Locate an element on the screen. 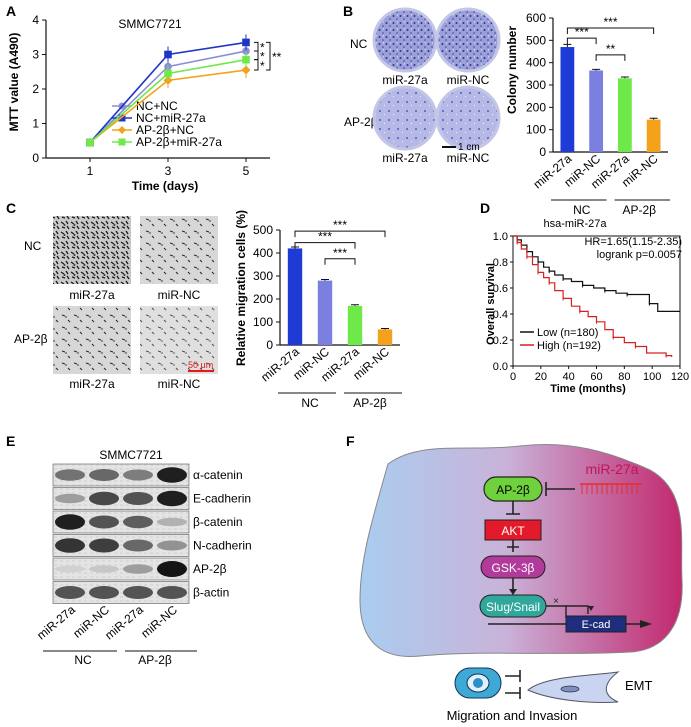 The height and width of the screenshot is (727, 691). colony-dish-nc-mir27a is located at coordinates (405, 40).